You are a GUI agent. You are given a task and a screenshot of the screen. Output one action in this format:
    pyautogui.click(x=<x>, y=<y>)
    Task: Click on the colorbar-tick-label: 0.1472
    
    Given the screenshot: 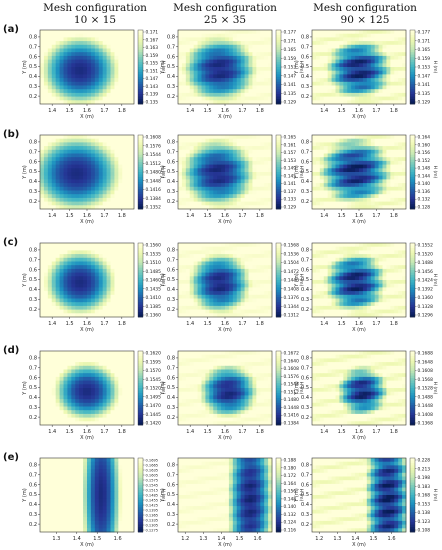 What is the action you would take?
    pyautogui.click(x=292, y=272)
    